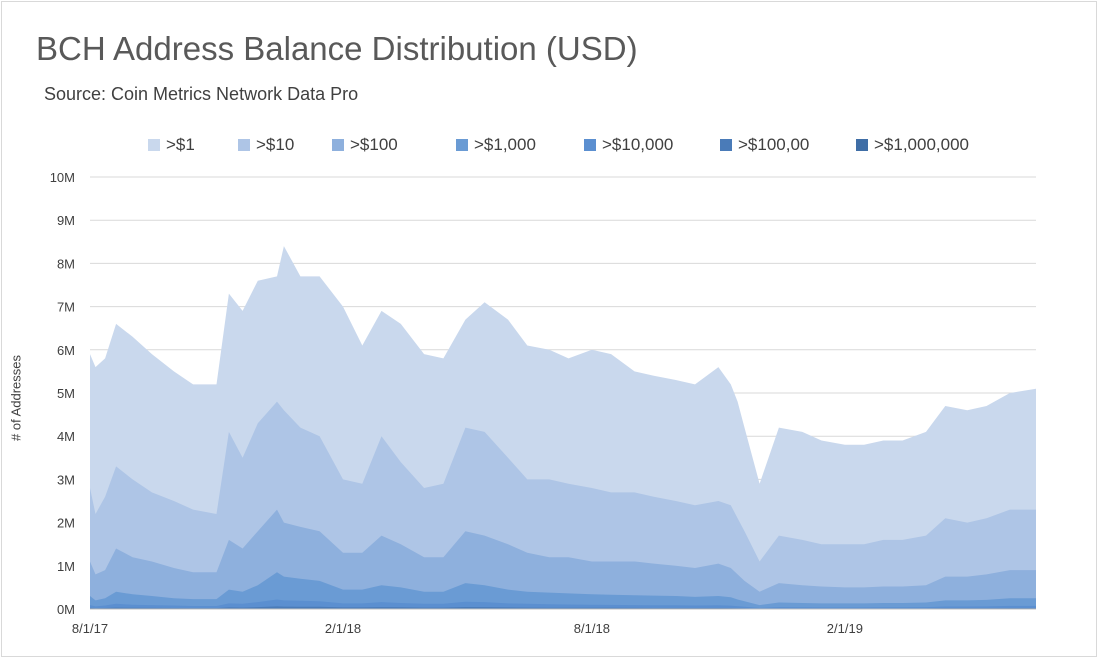 The height and width of the screenshot is (660, 1100). What do you see at coordinates (505, 144) in the screenshot?
I see `legend-label: >$1,000` at bounding box center [505, 144].